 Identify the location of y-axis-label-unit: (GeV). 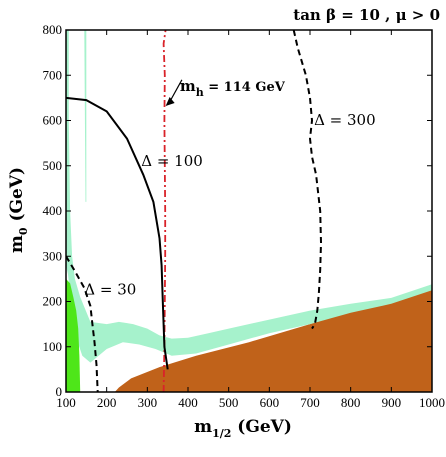
(17, 197).